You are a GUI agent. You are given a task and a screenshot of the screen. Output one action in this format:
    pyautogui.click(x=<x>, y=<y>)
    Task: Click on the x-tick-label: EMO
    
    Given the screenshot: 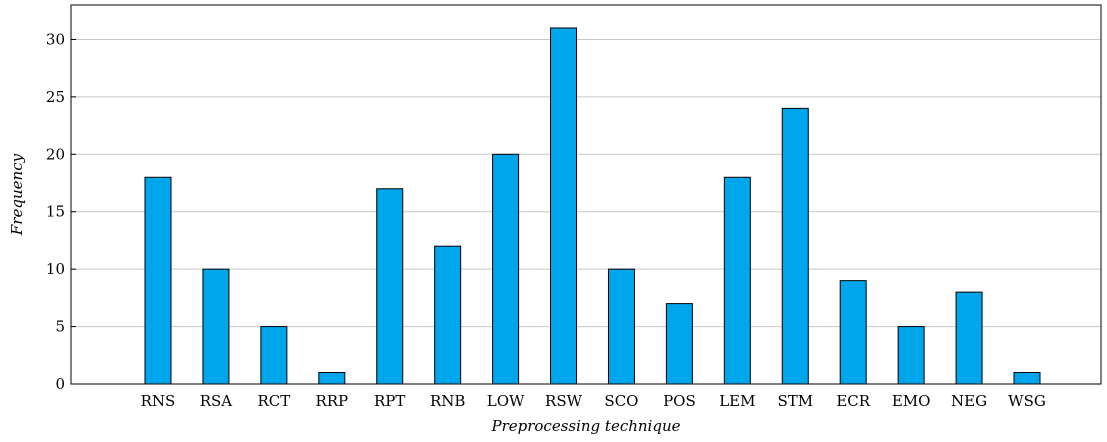 What is the action you would take?
    pyautogui.click(x=911, y=401)
    